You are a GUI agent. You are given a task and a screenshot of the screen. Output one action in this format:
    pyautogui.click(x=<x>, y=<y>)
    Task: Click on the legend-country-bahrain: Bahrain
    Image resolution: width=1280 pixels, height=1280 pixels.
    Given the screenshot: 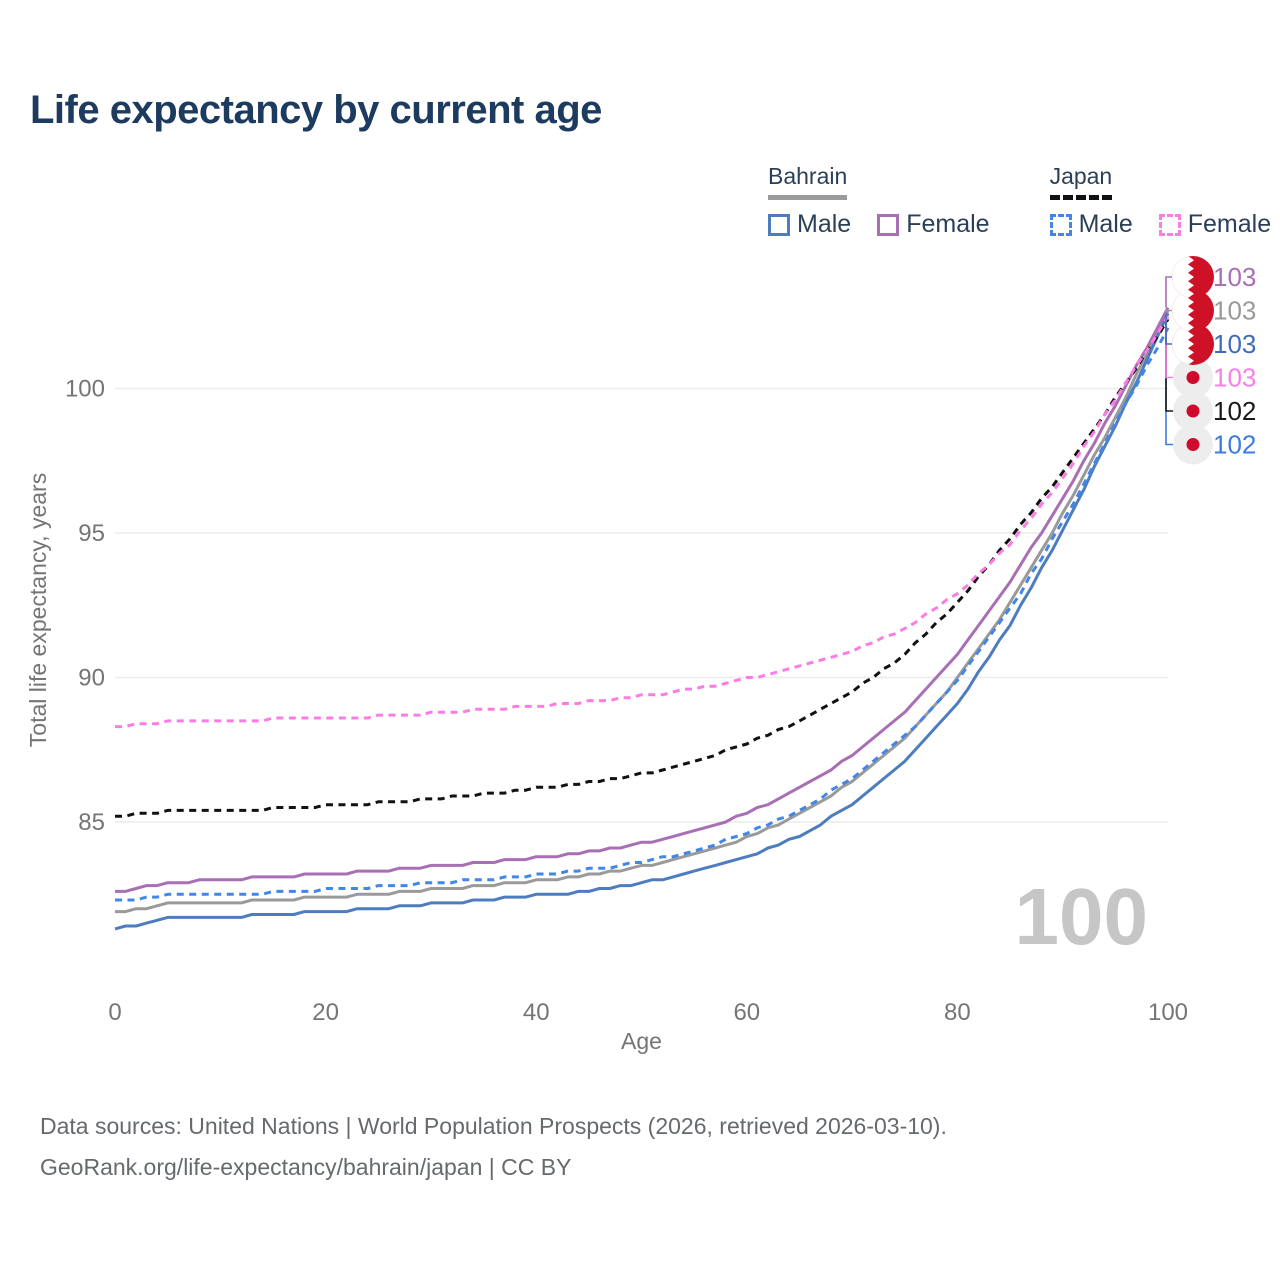 What is the action you would take?
    pyautogui.click(x=808, y=181)
    